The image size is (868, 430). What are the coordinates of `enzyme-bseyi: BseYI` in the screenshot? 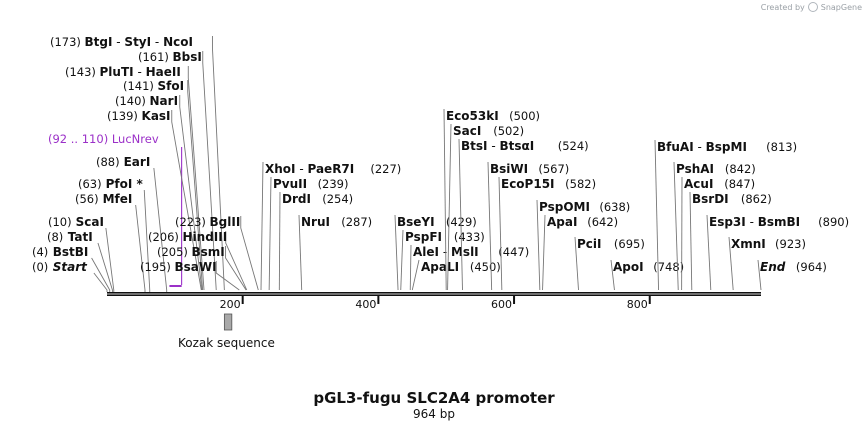 It's located at (416, 222).